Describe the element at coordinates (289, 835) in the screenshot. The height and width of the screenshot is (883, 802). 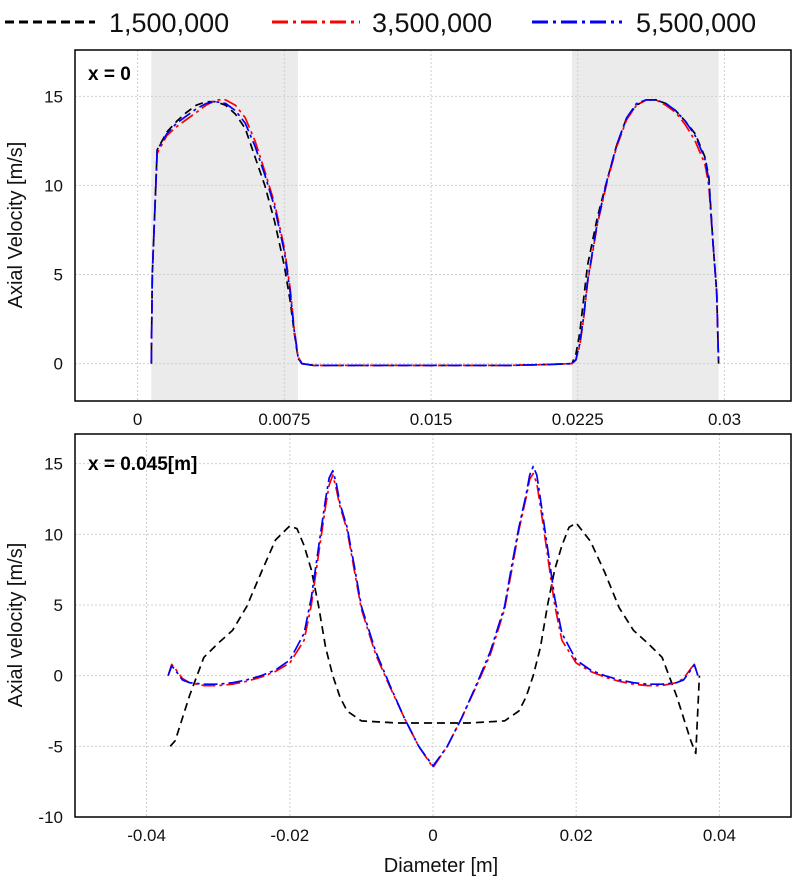
I see `x-tick-label: -0.02` at that location.